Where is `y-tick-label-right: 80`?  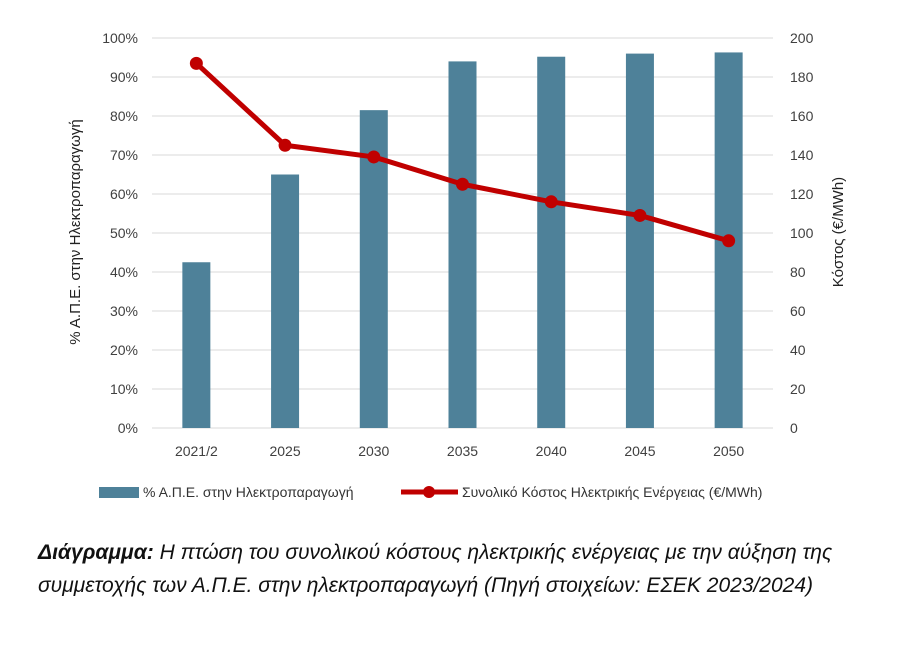 y-tick-label-right: 80 is located at coordinates (798, 272).